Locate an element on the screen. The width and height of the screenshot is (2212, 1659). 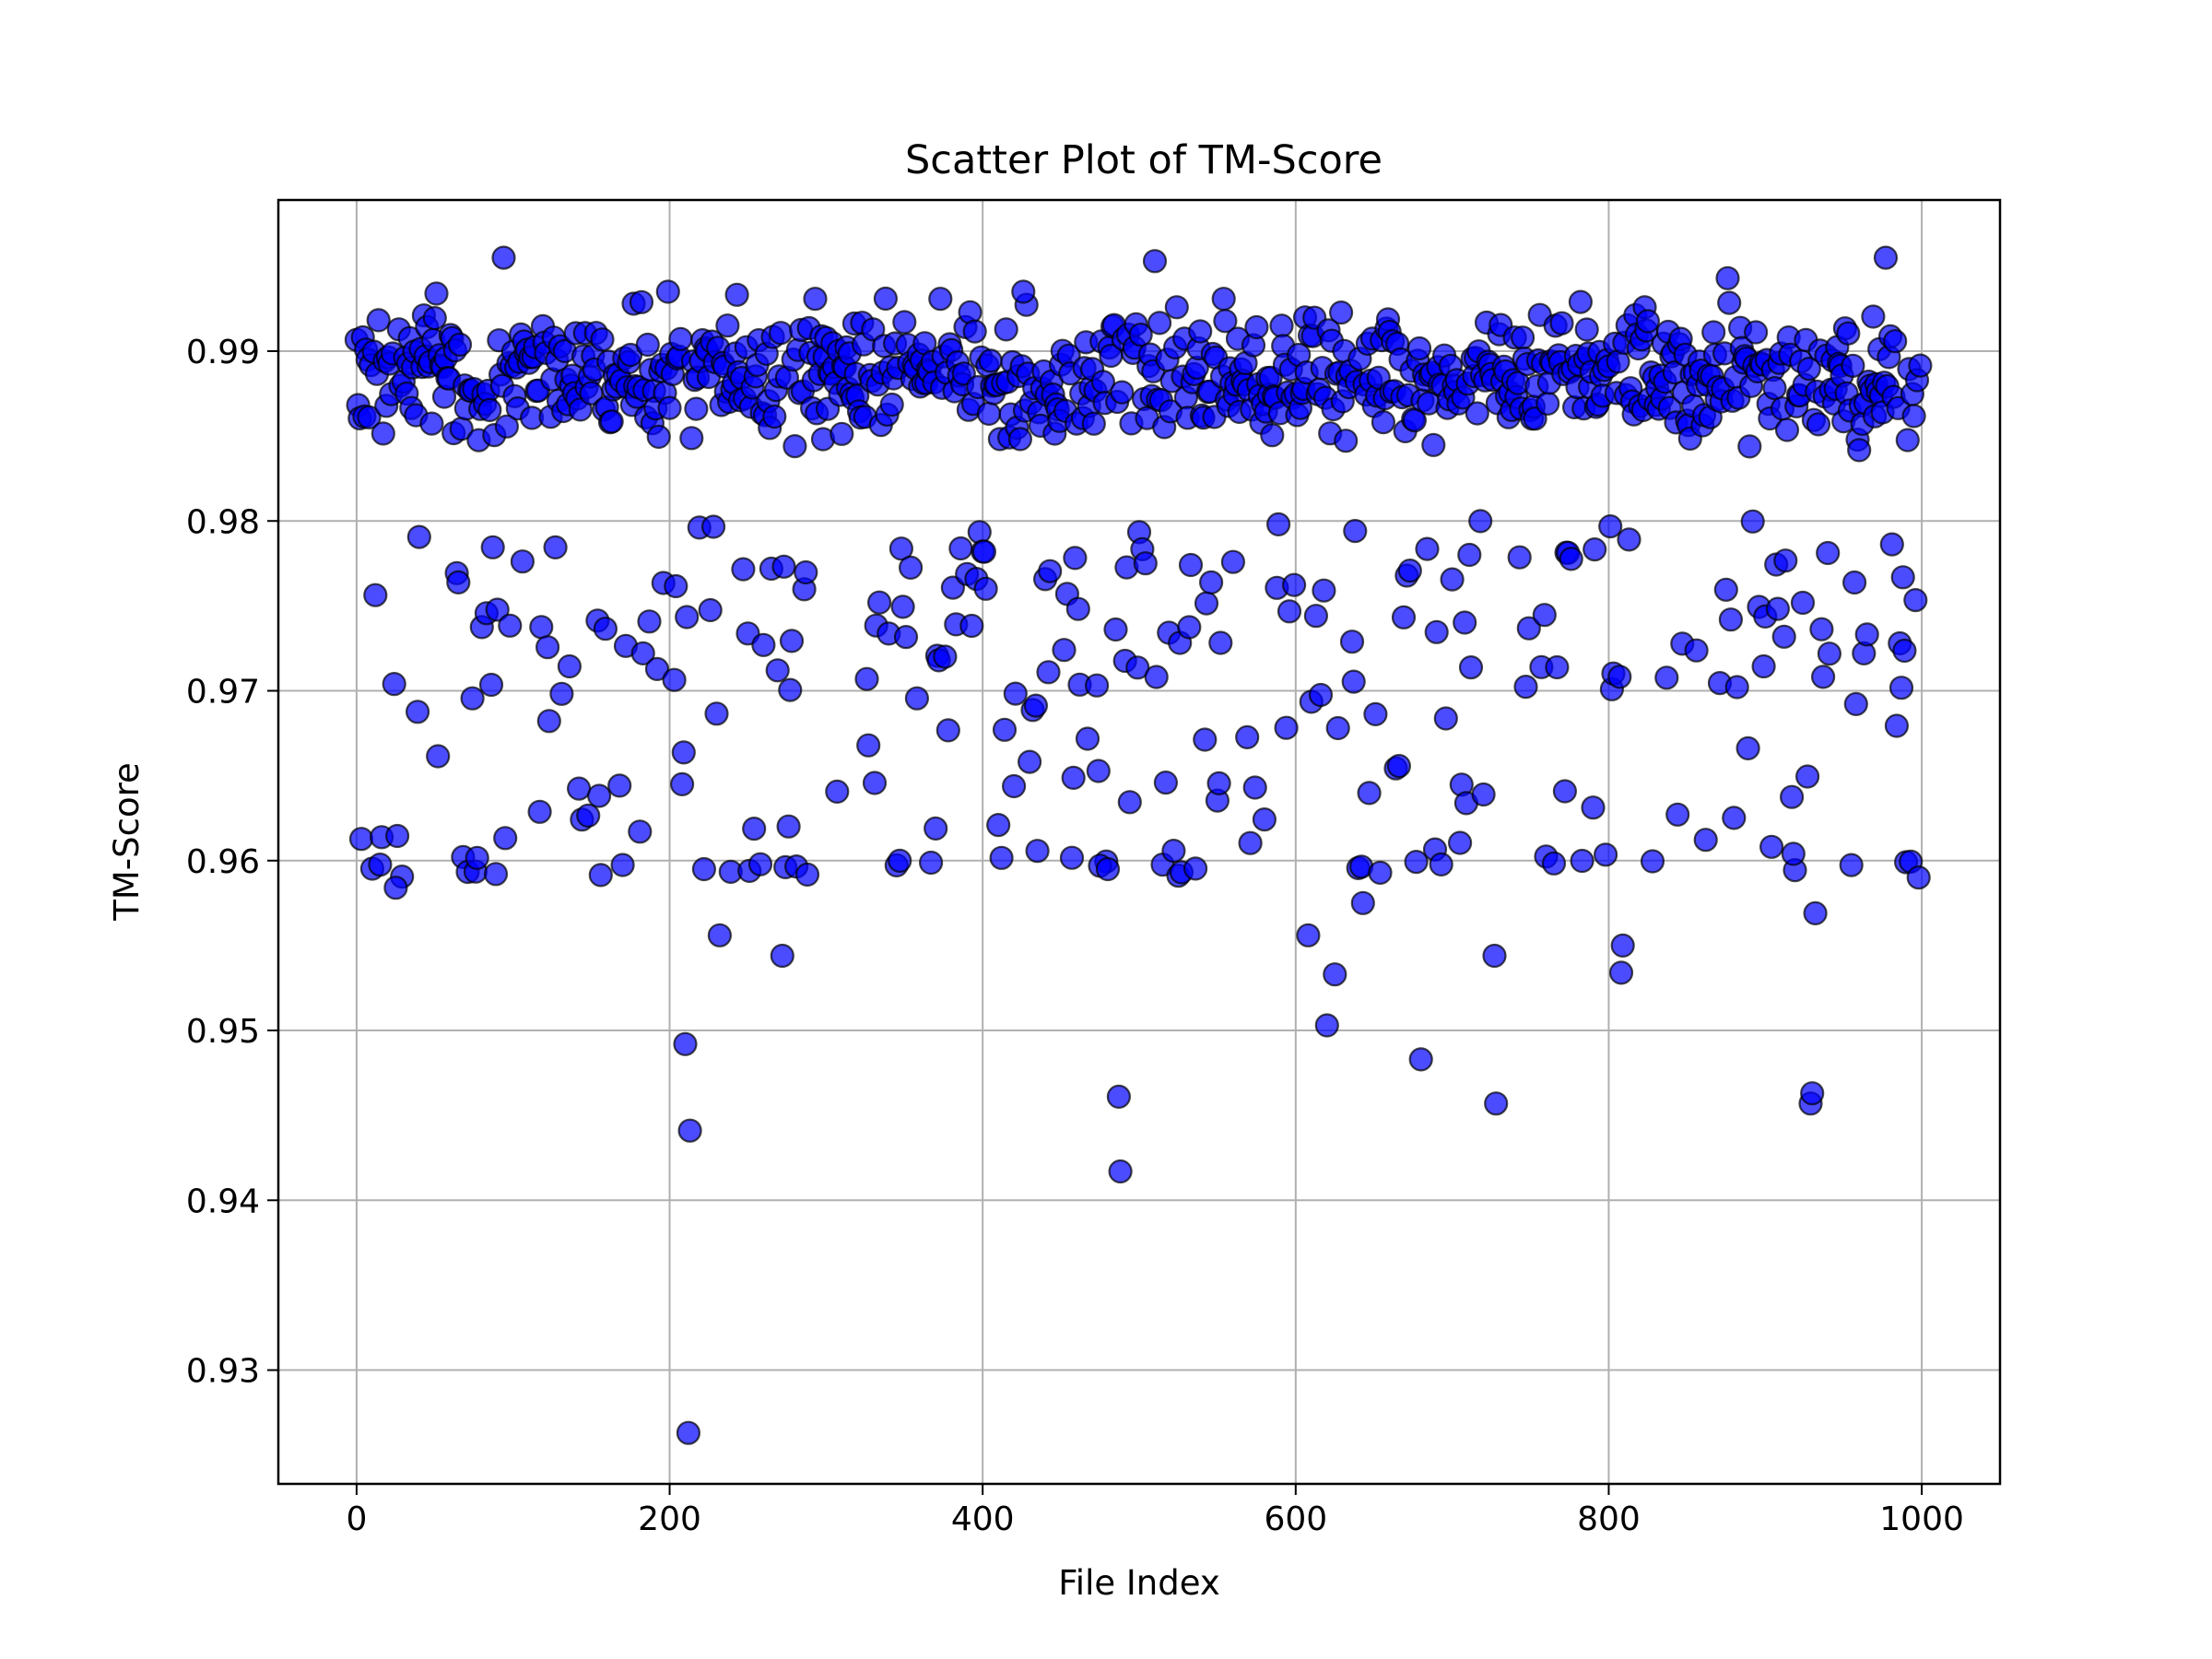
y-tick-label: 0.97 is located at coordinates (223, 693).